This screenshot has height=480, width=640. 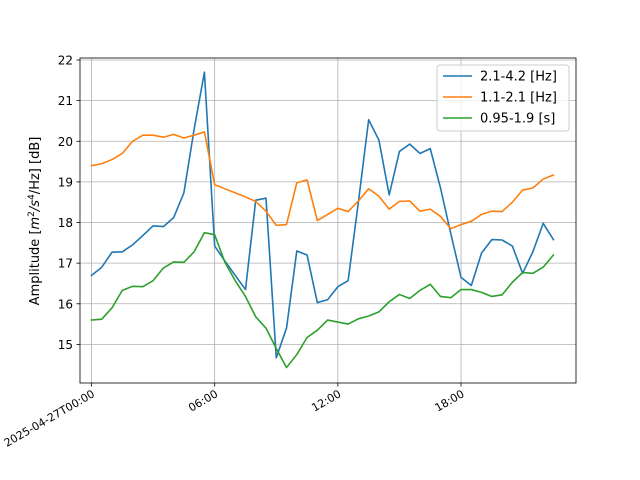 What do you see at coordinates (65, 142) in the screenshot?
I see `y-tick-label: 20` at bounding box center [65, 142].